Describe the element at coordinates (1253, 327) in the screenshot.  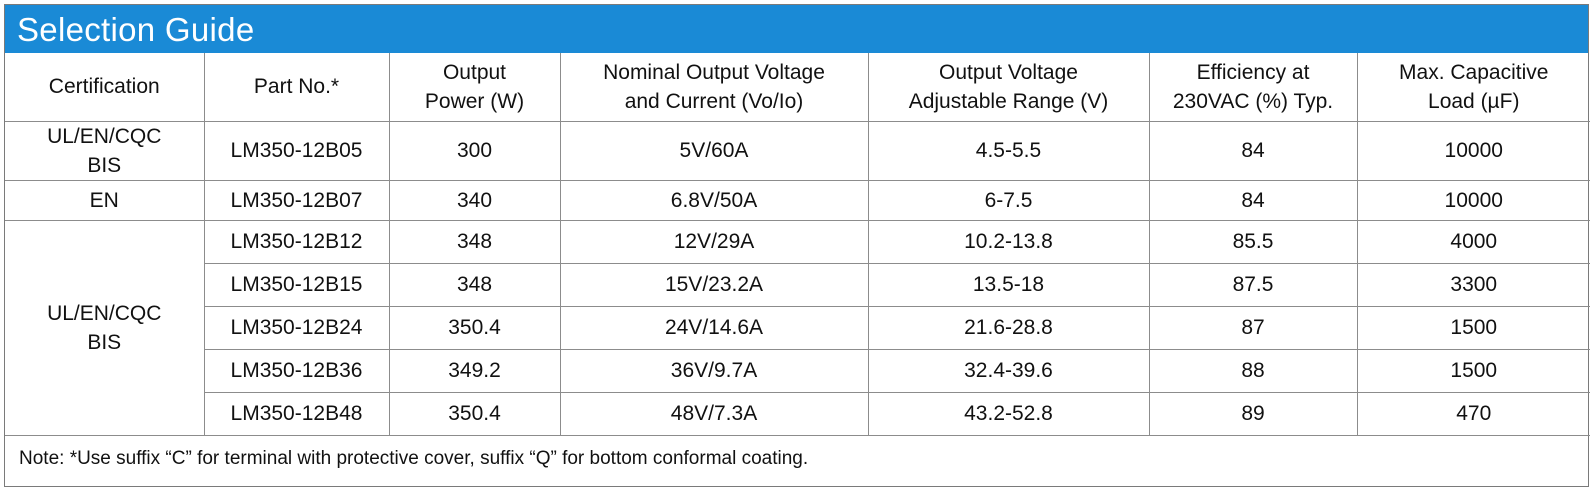
I see `efficiency-cell: 87` at that location.